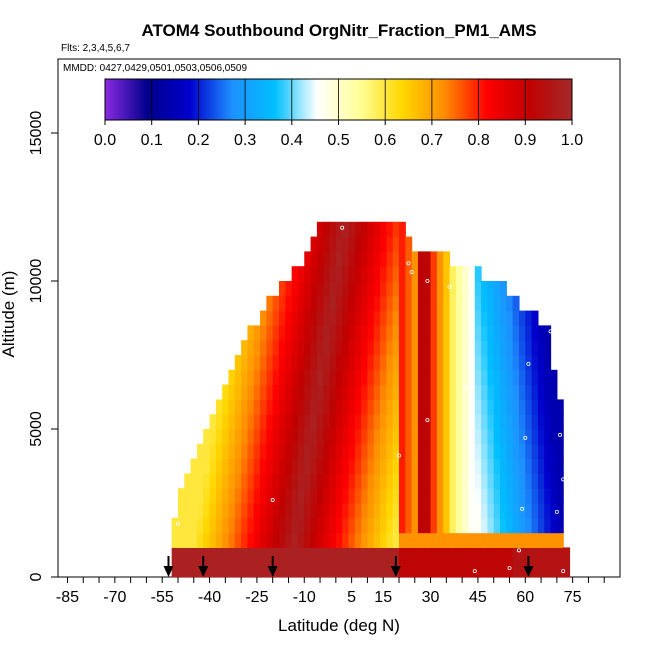  What do you see at coordinates (36, 133) in the screenshot?
I see `y-tick-label: 15000` at bounding box center [36, 133].